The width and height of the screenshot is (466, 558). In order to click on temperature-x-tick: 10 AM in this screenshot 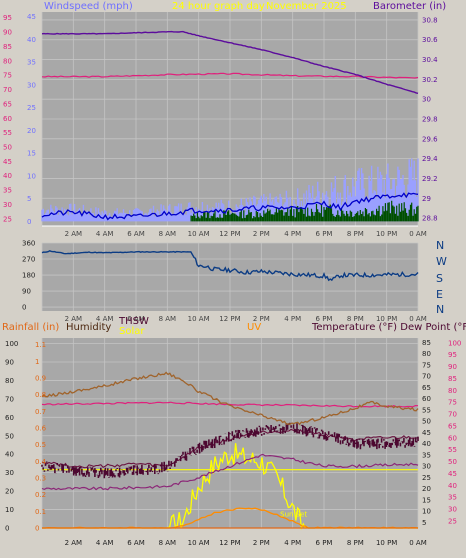, I will do `click(199, 543)`.